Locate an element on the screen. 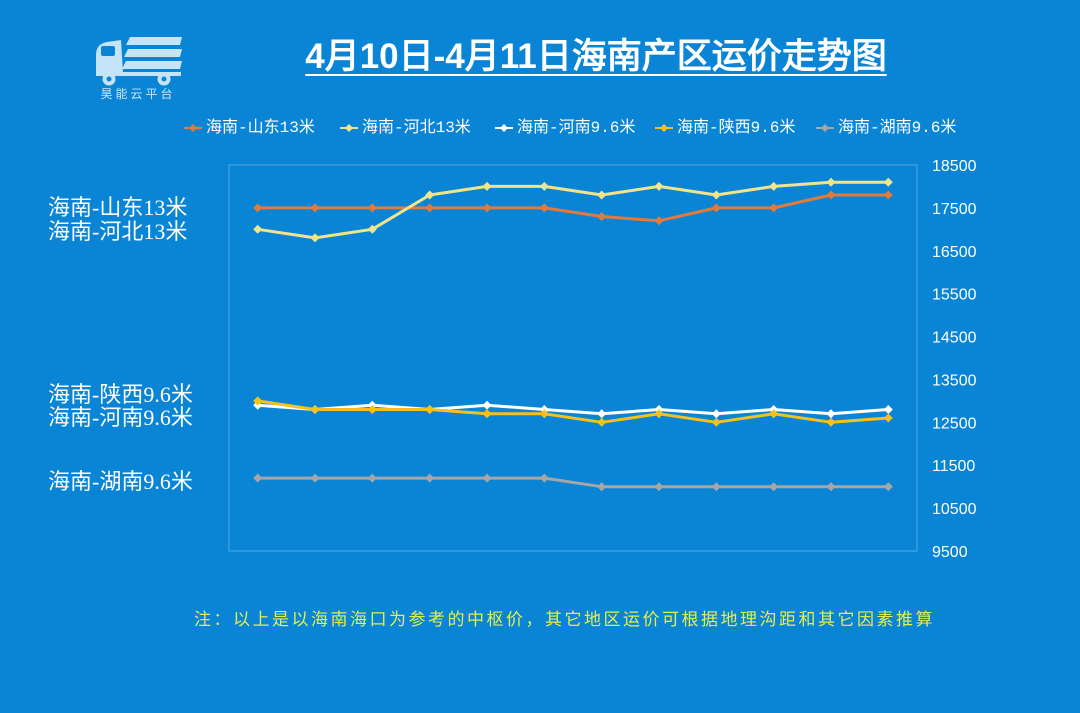  y-tick-label: 11500 is located at coordinates (953, 466).